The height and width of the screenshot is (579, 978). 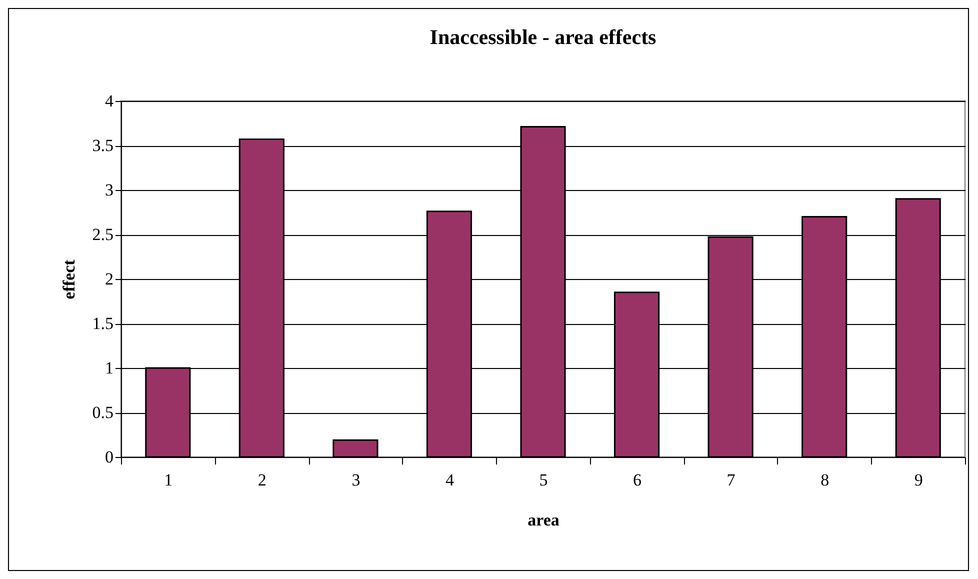 I want to click on y-tick-label: 3.5, so click(x=103, y=145).